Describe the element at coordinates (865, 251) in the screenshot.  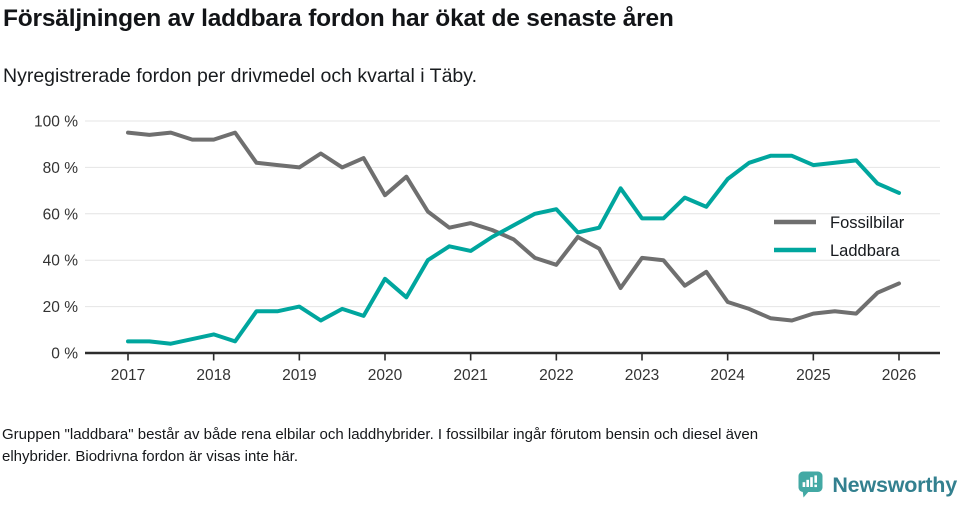
I see `legend-label-laddbara: Laddbara` at that location.